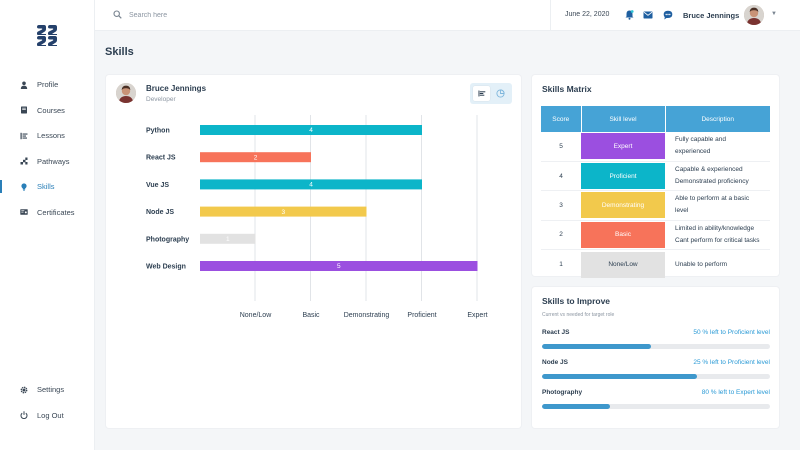 This screenshot has height=450, width=800. I want to click on top-divider, so click(550, 15).